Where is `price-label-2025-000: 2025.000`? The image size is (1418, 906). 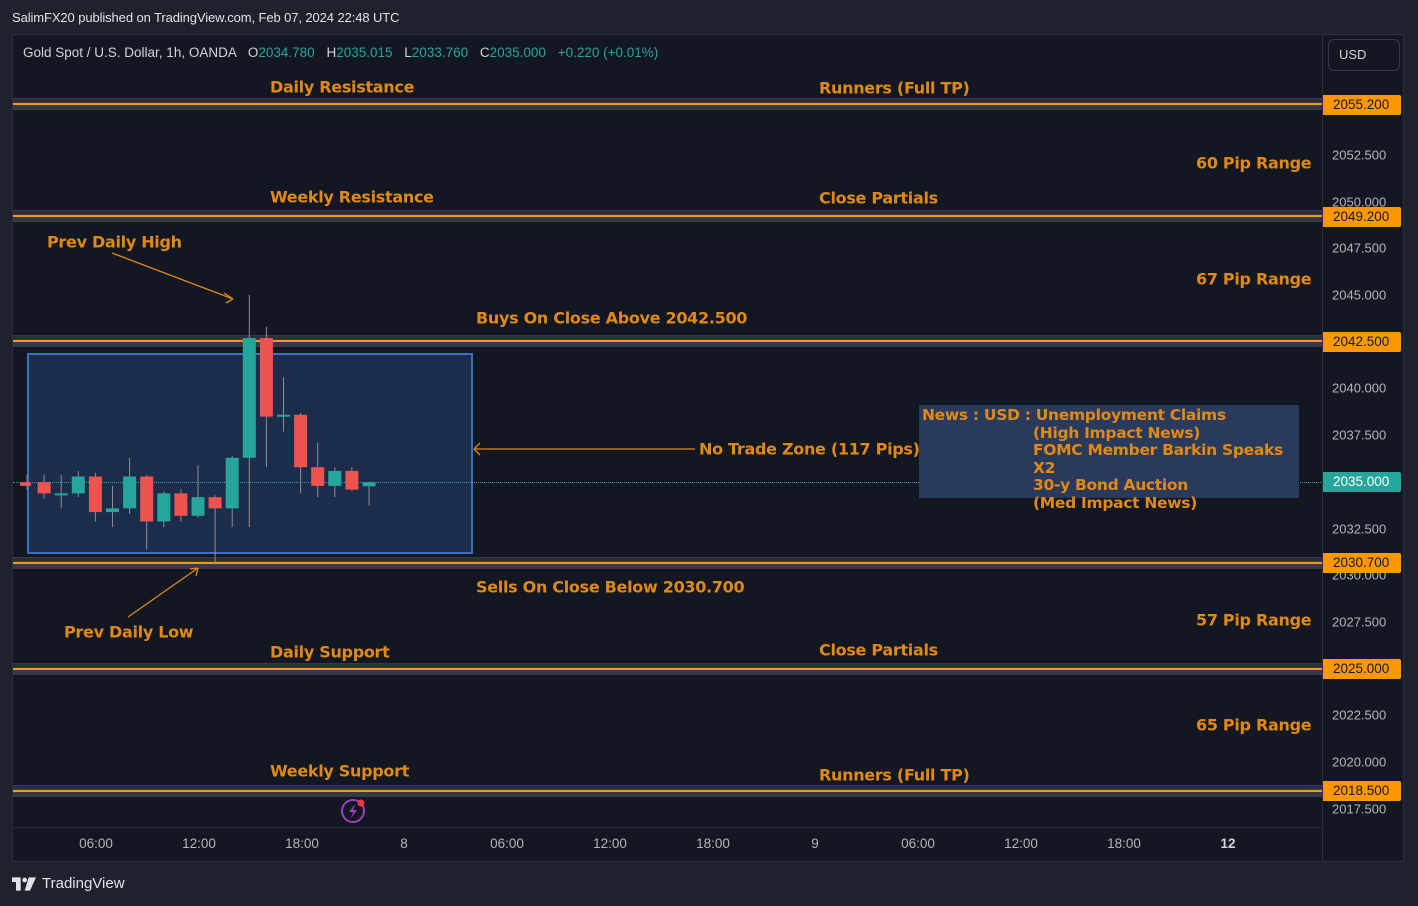 price-label-2025-000: 2025.000 is located at coordinates (1362, 669).